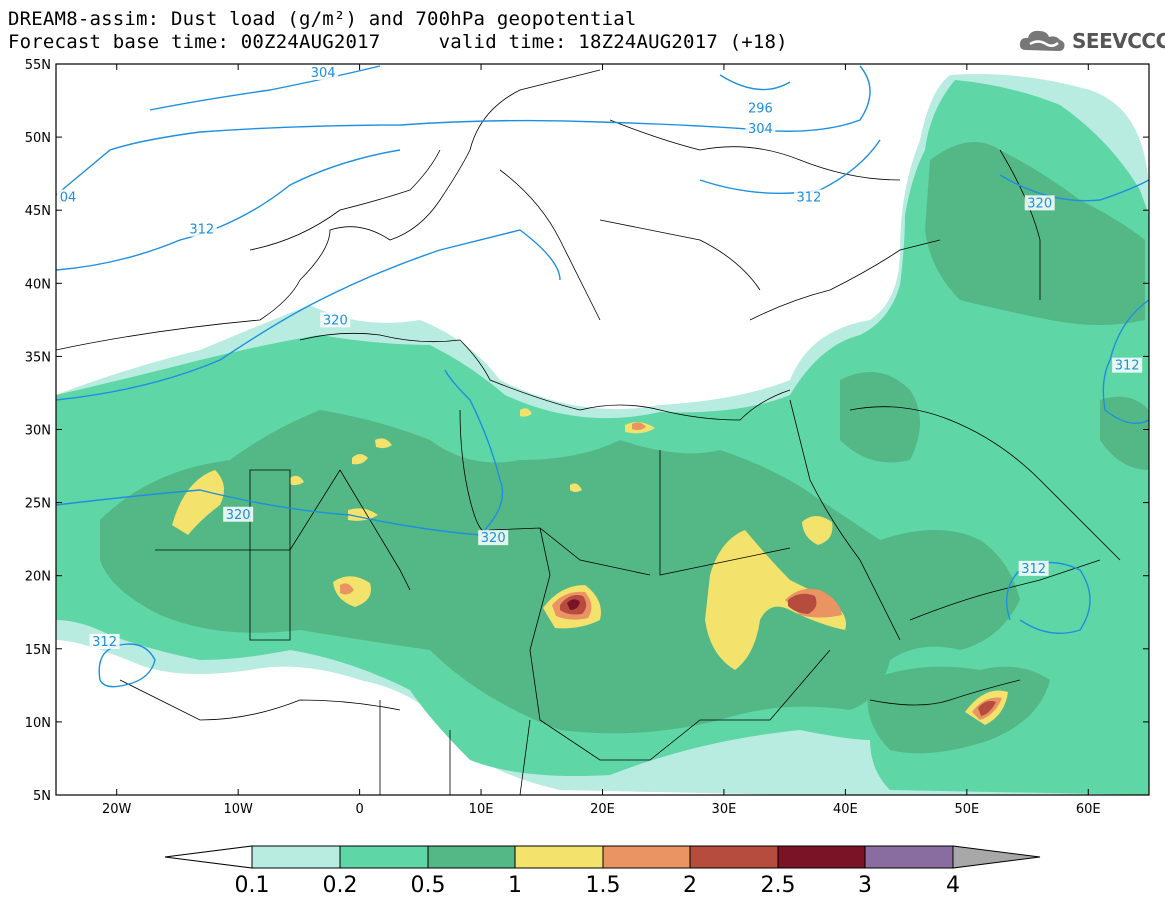  What do you see at coordinates (38, 723) in the screenshot?
I see `lat-tick-label: 10N` at bounding box center [38, 723].